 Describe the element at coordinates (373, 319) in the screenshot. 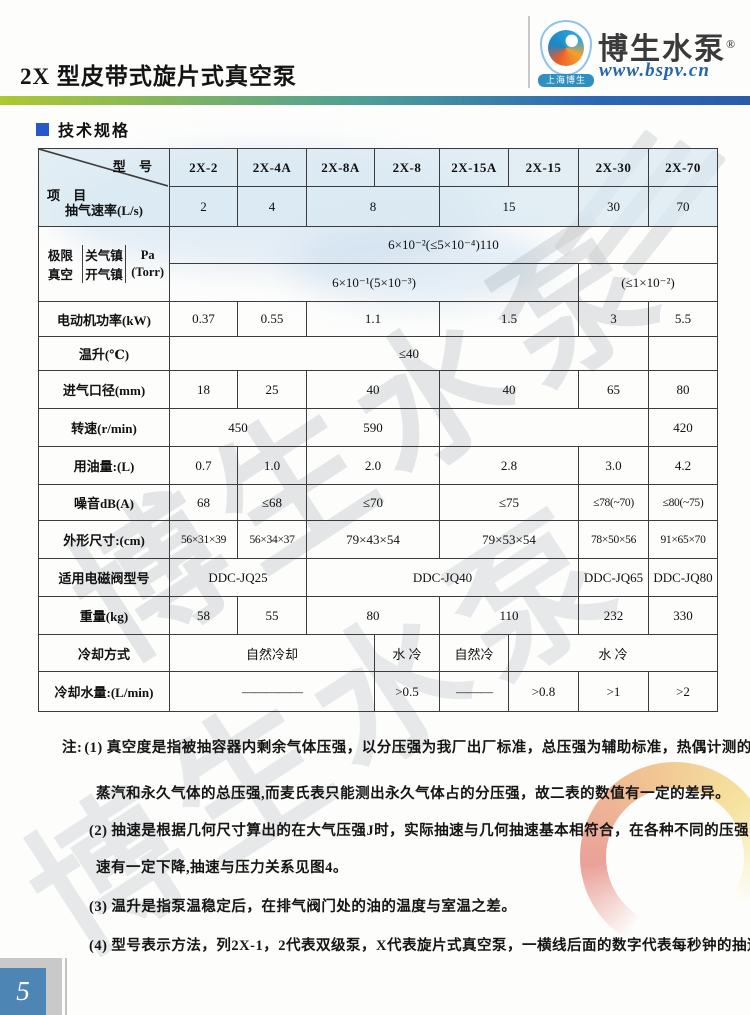

I see `spec-cell: 1.1` at that location.